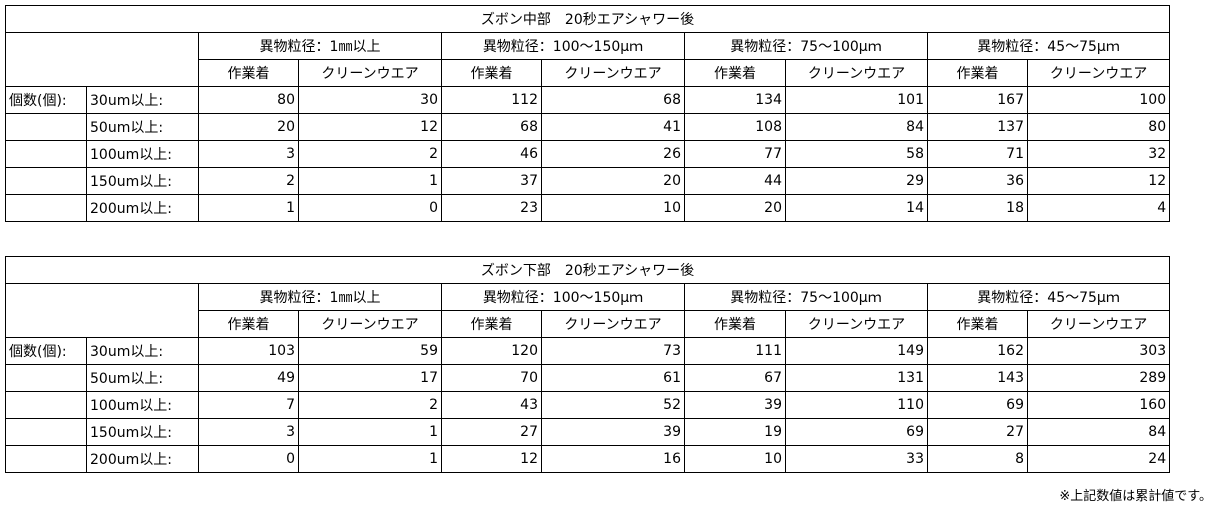 The image size is (1219, 513). Describe the element at coordinates (491, 181) in the screenshot. I see `value-cell: 37` at that location.